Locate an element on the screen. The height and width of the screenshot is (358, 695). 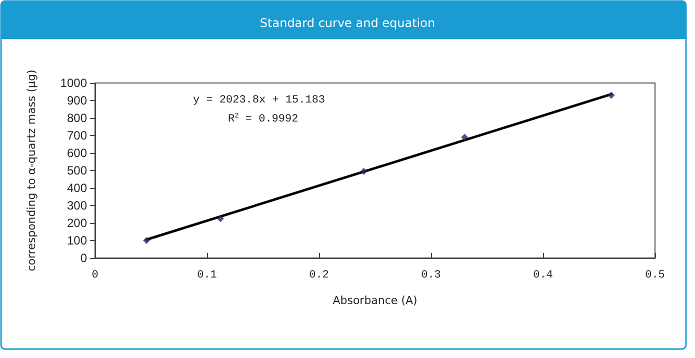
y-tick-label: 700 is located at coordinates (77, 135).